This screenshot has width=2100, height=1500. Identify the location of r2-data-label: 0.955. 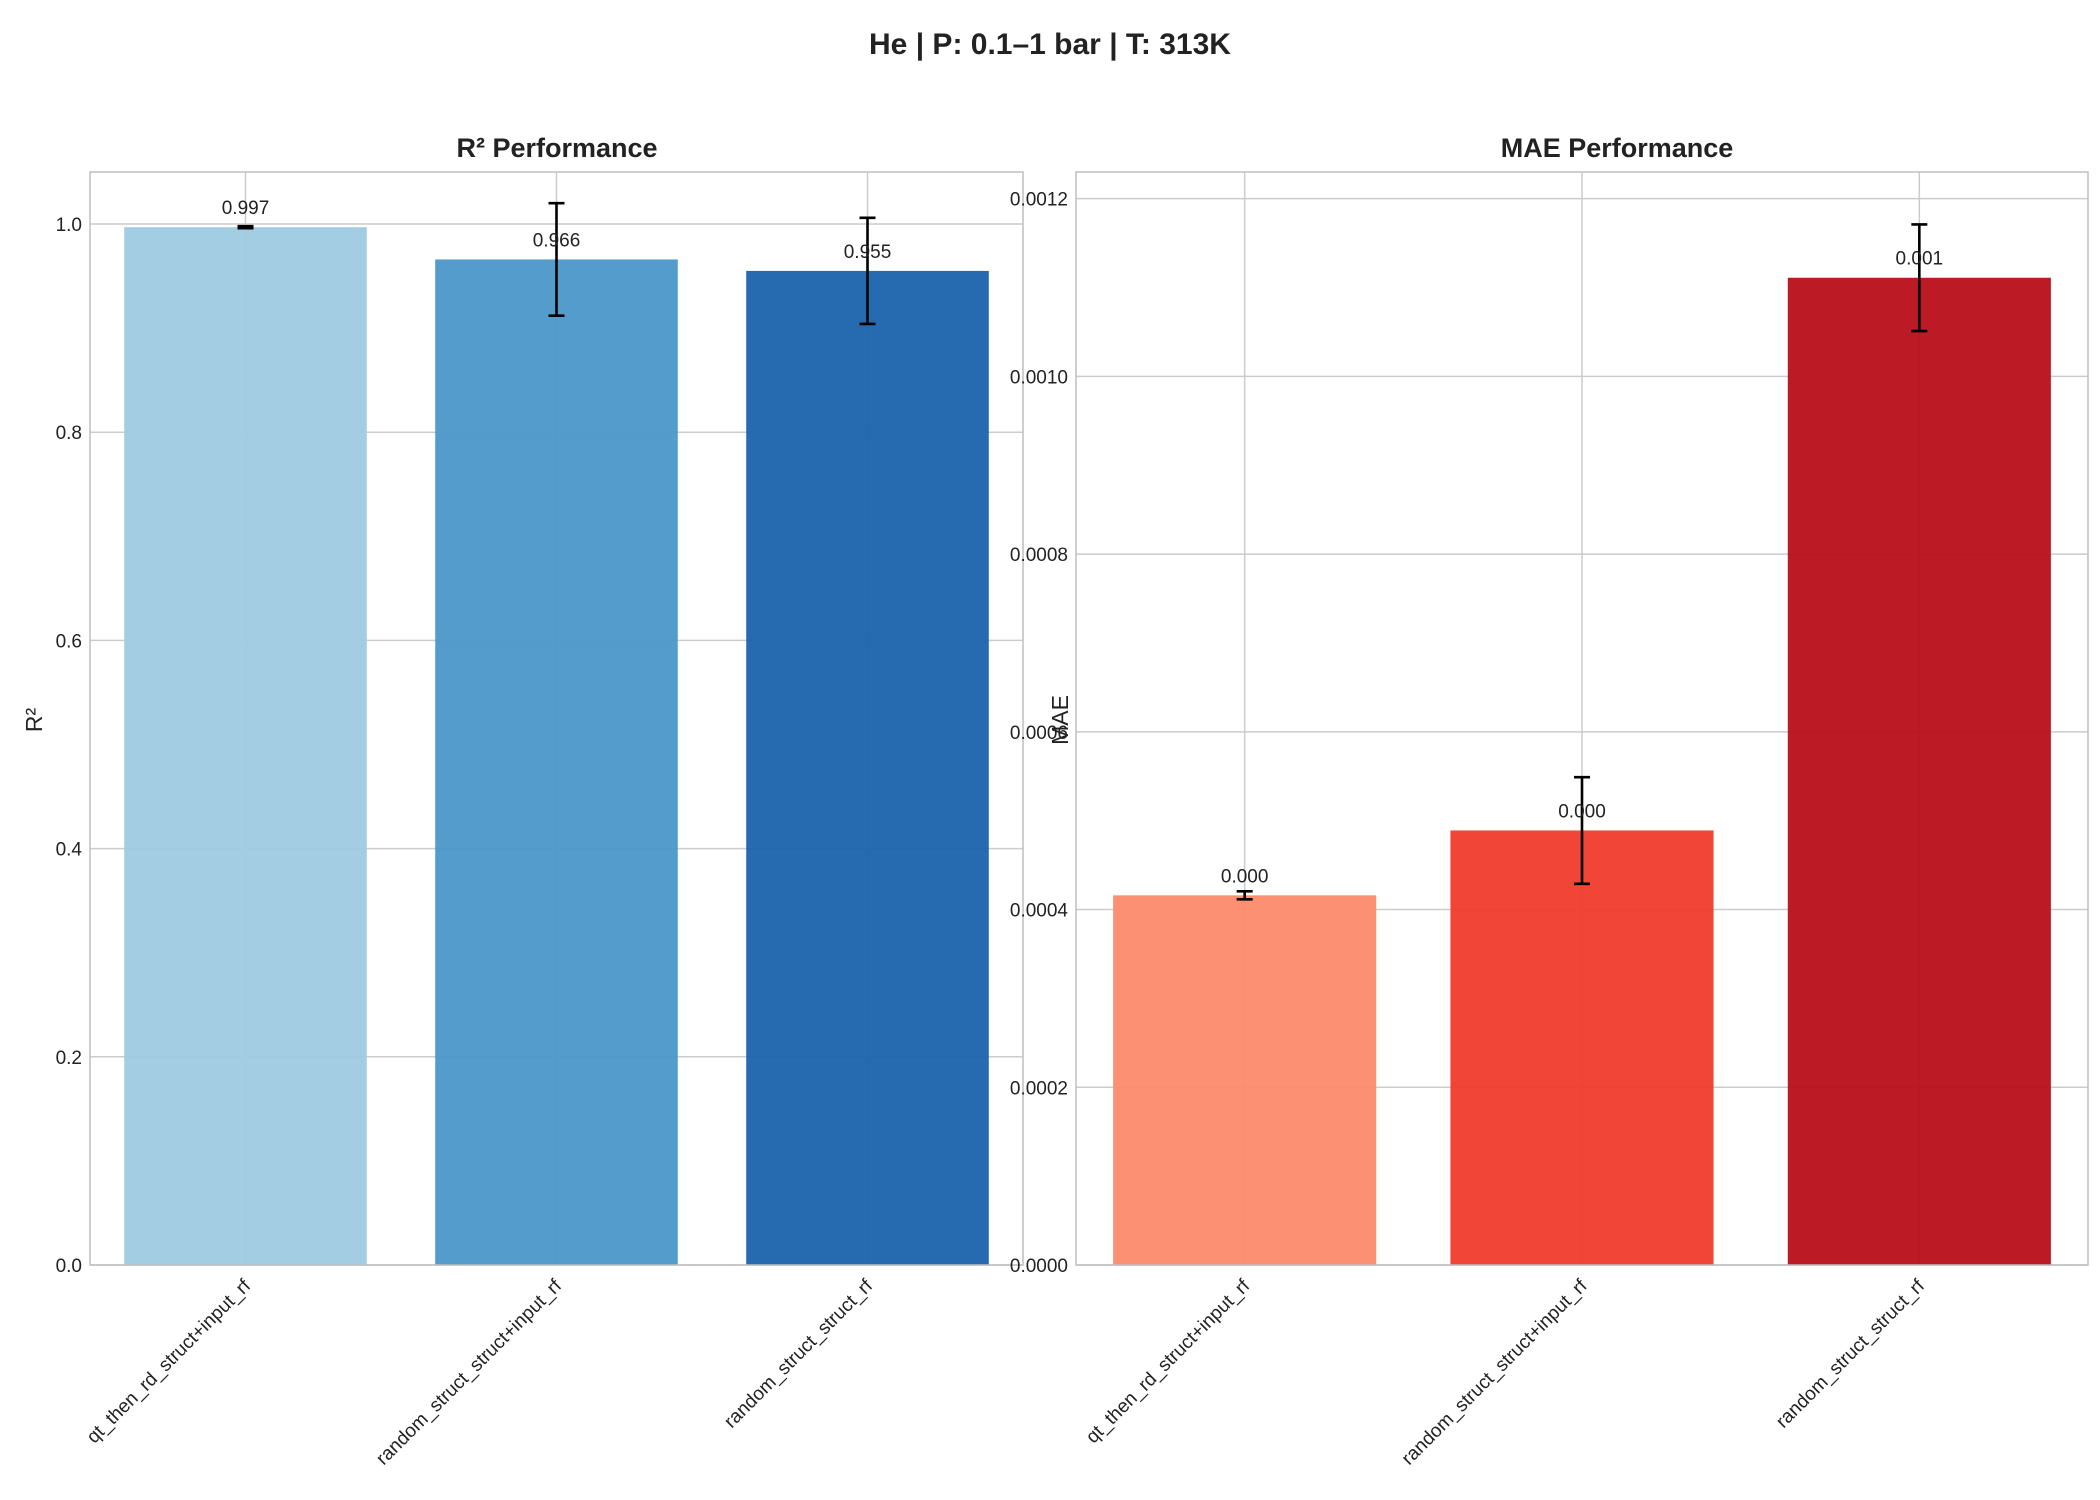
(868, 252).